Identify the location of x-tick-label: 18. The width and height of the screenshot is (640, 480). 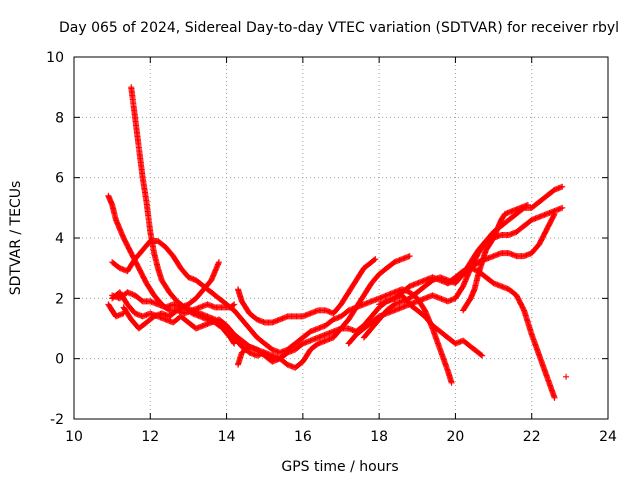
(379, 437).